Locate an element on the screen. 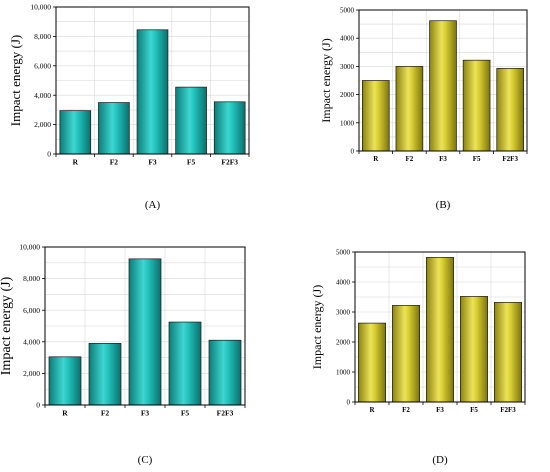  panel-label: (C) is located at coordinates (145, 460).